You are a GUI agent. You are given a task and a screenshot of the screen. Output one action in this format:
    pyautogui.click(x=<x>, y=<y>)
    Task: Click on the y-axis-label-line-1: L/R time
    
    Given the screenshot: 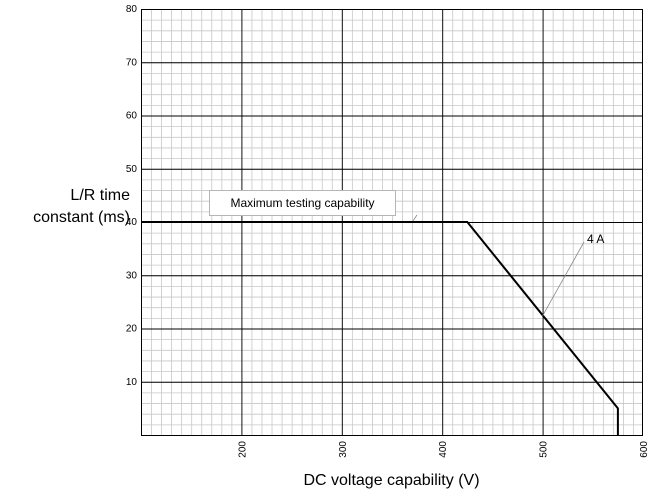 What is the action you would take?
    pyautogui.click(x=100, y=195)
    